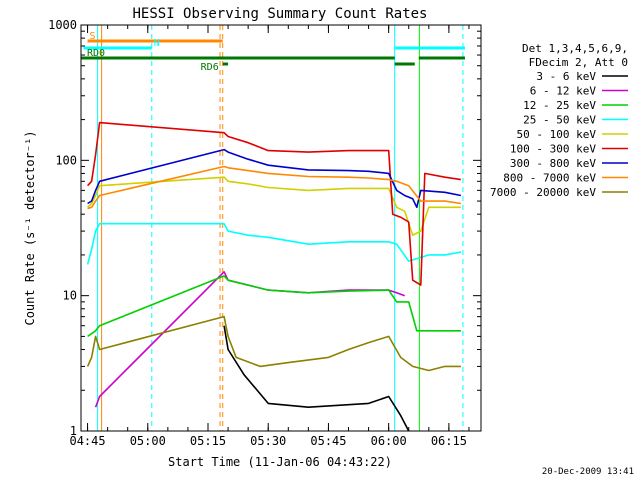 The width and height of the screenshot is (640, 480). What do you see at coordinates (70, 296) in the screenshot?
I see `y-tick-label: 10` at bounding box center [70, 296].